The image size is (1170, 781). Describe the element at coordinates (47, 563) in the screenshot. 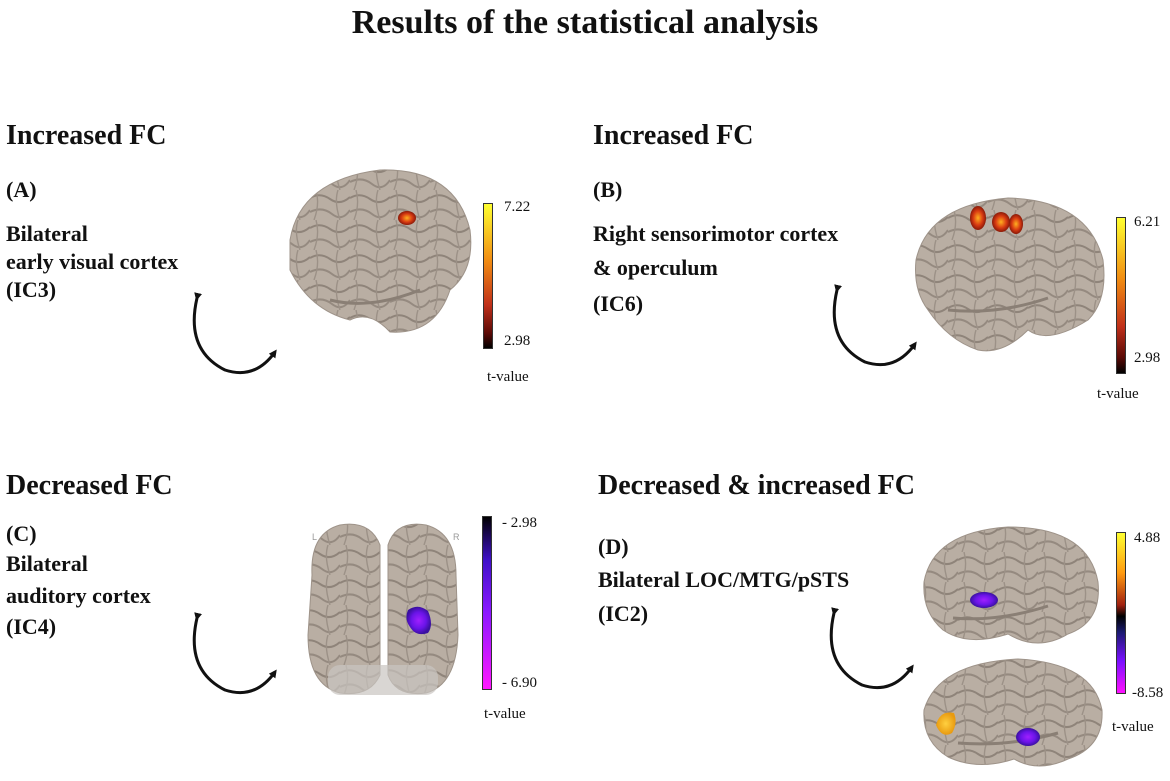

I see `panel-c-region-line1: Bilateral` at that location.